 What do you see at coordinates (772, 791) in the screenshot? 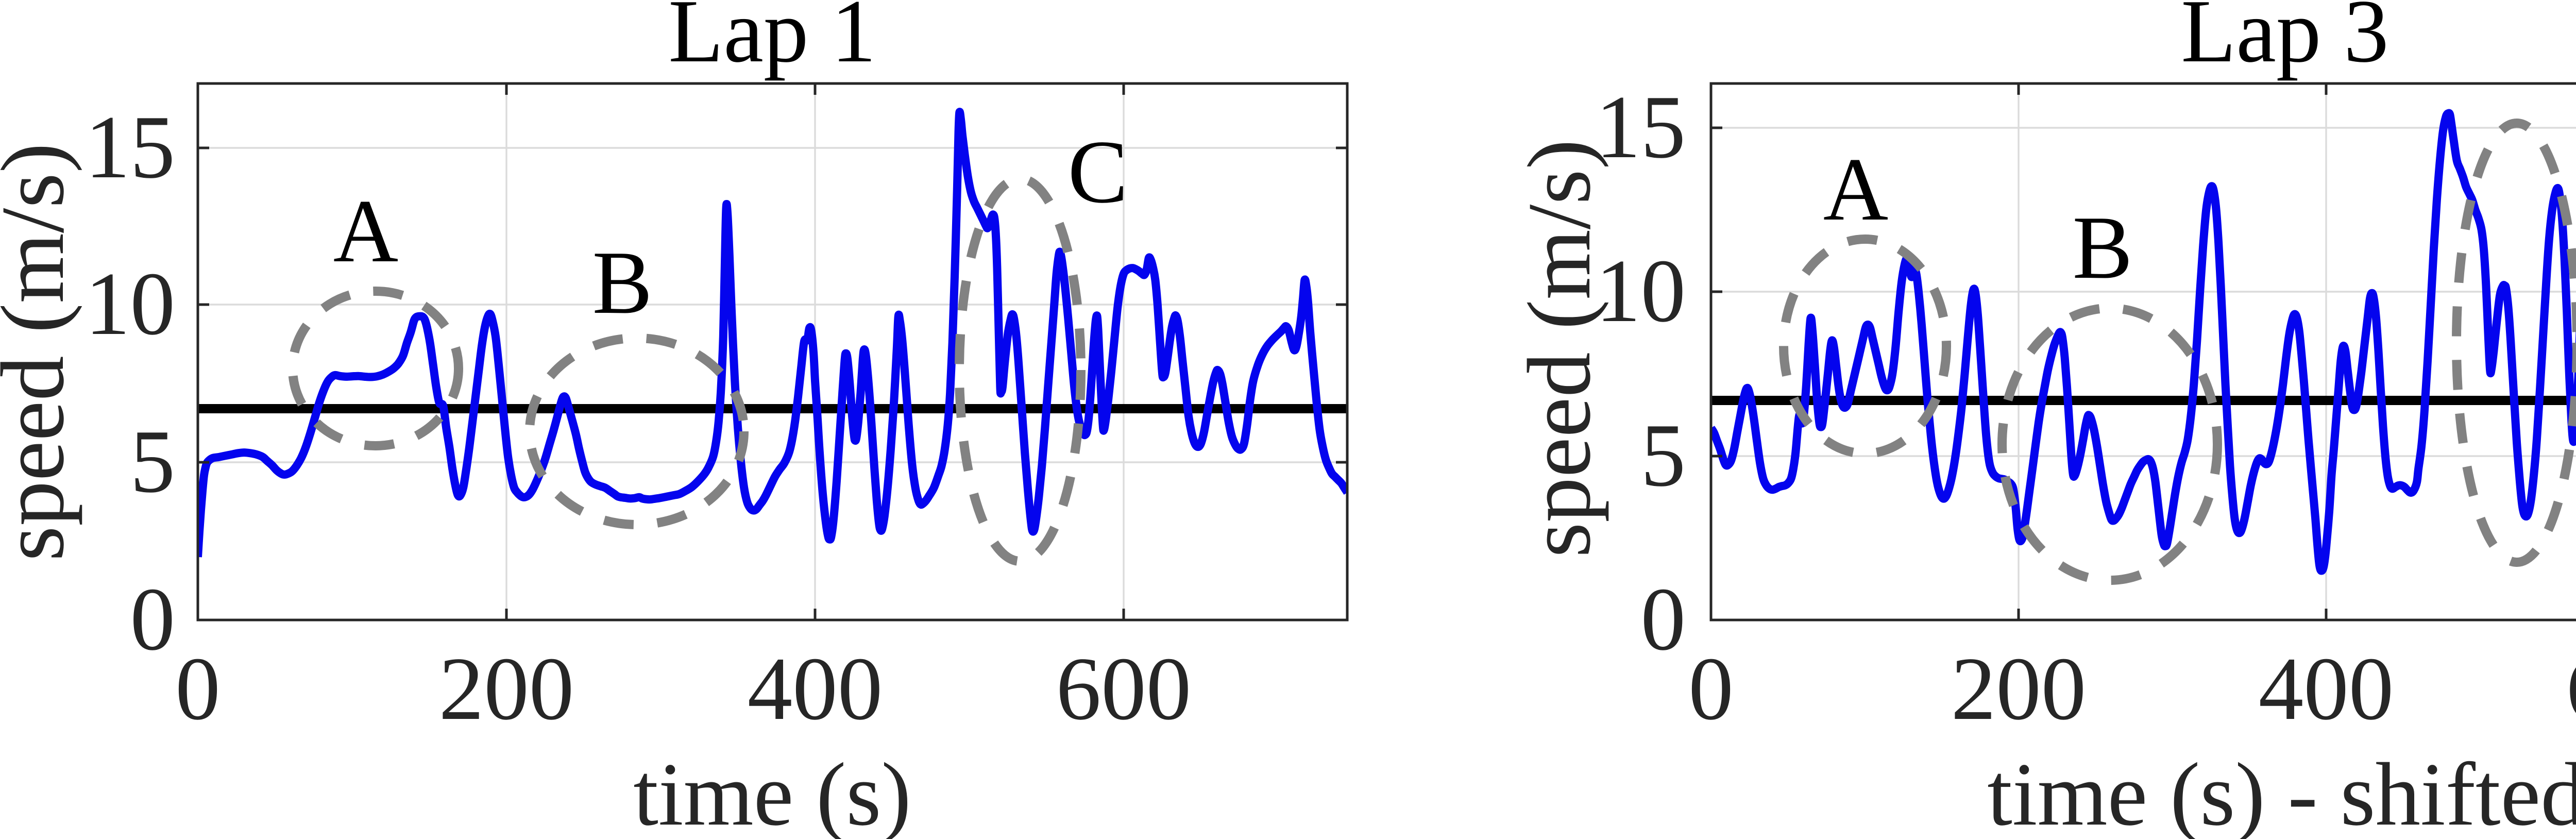
I see `svg-text: time (s)` at bounding box center [772, 791].